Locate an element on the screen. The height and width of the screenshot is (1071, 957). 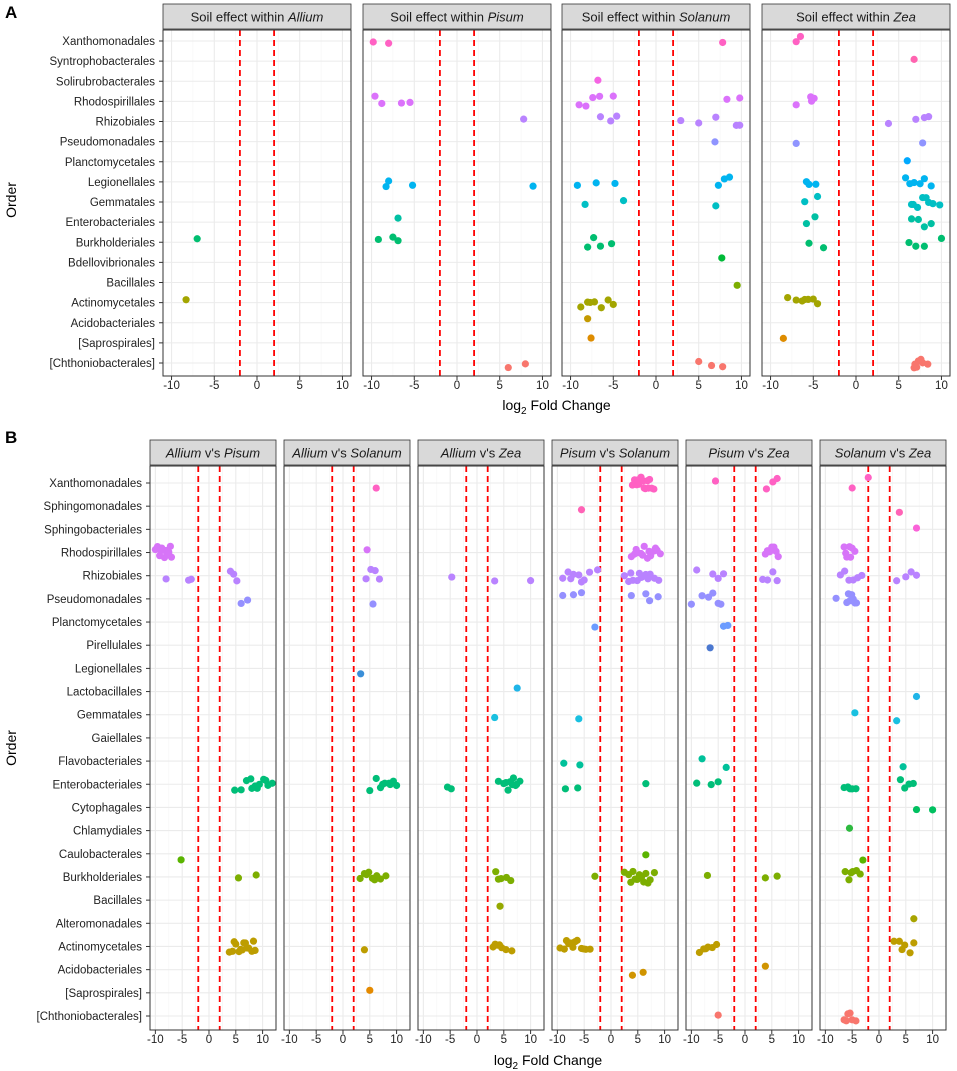
x-axis-label-main: log is located at coordinates (511, 405).